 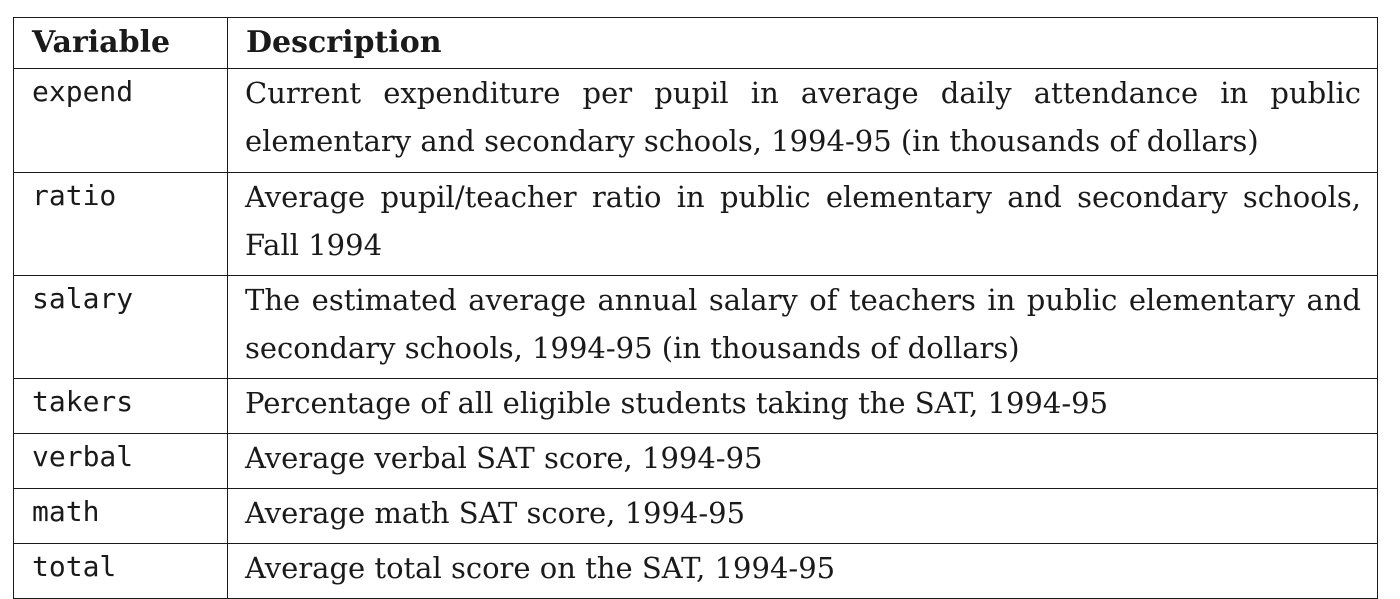 I want to click on column-header-variable: Variable, so click(x=120, y=43).